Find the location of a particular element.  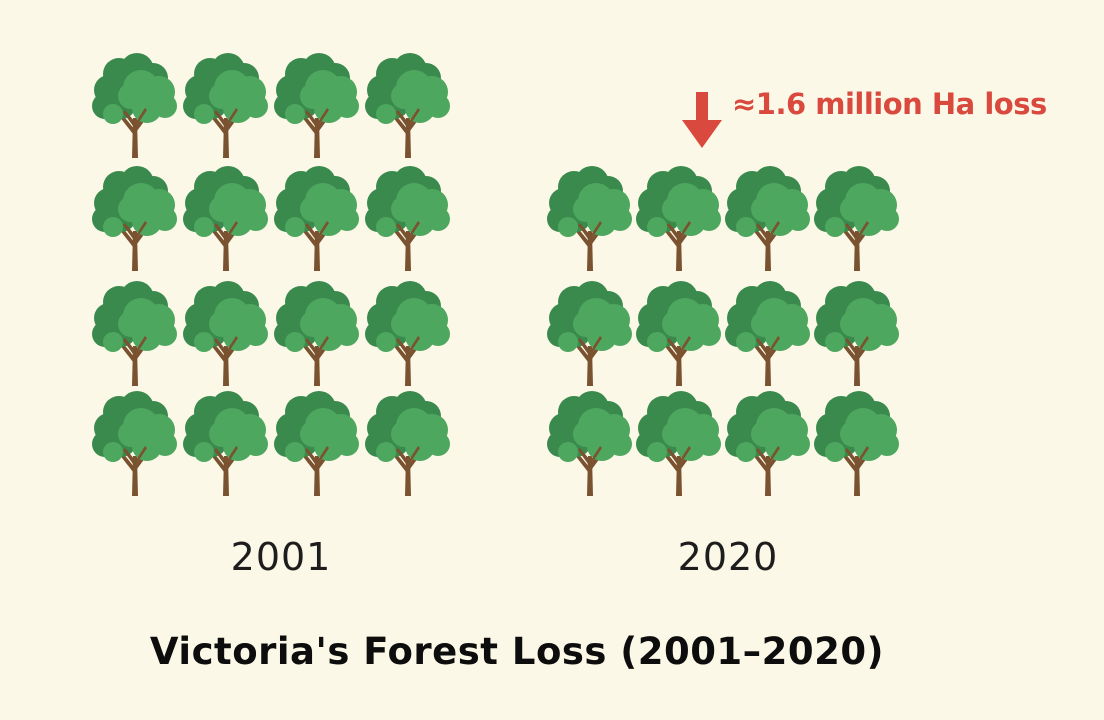

chart-title: Victoria's Forest Loss (2001–2020) is located at coordinates (517, 651).